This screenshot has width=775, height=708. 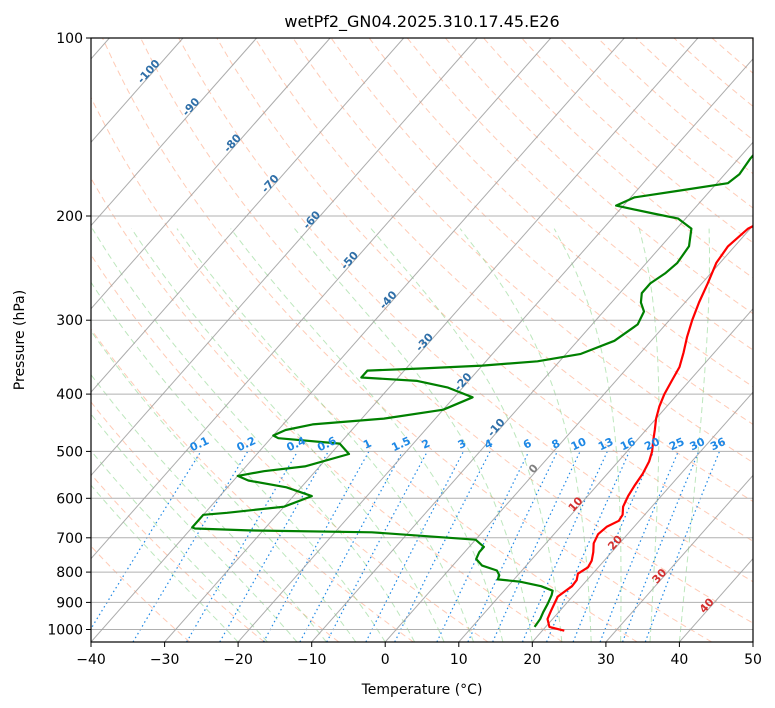 What do you see at coordinates (421, 22) in the screenshot?
I see `chart-title: wetPf2_GN04.2025.310.17.45.E26` at bounding box center [421, 22].